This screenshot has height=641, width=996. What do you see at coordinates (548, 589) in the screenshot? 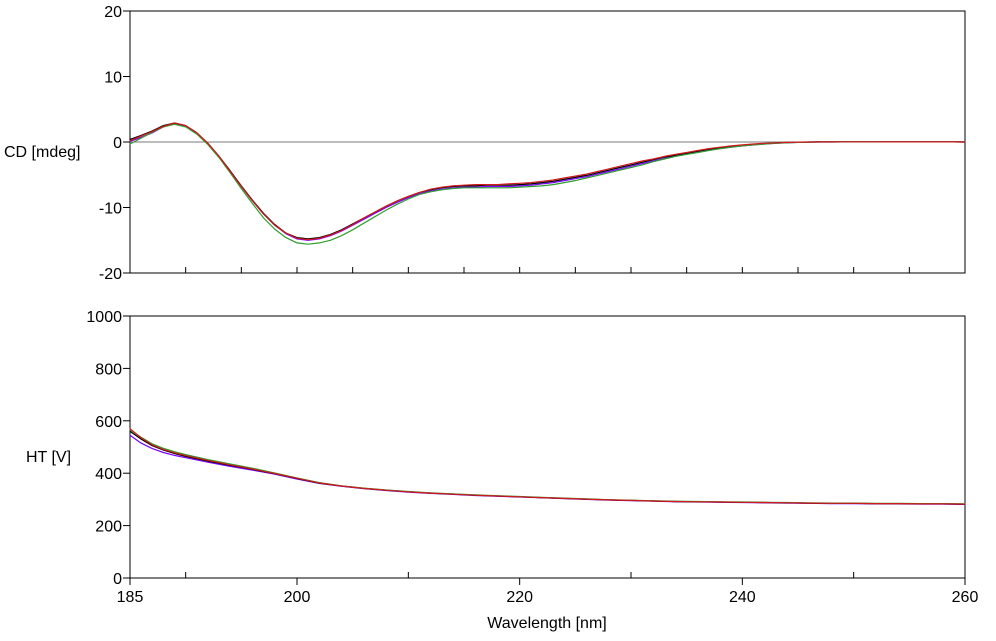
I see `ht-x-axis: 185 200 220 240 260` at bounding box center [548, 589].